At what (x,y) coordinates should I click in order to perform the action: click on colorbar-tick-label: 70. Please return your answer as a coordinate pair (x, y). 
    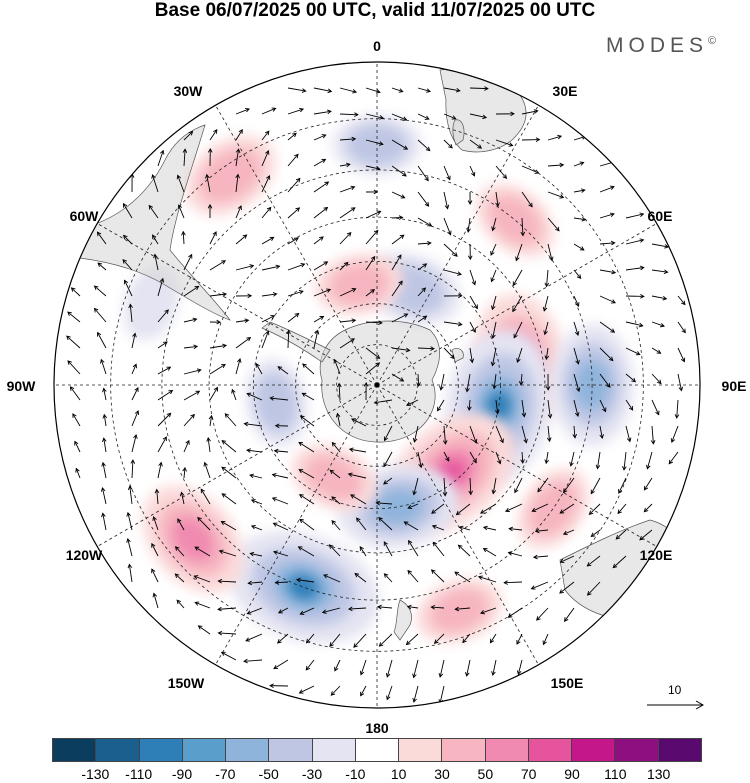
    Looking at the image, I should click on (528, 774).